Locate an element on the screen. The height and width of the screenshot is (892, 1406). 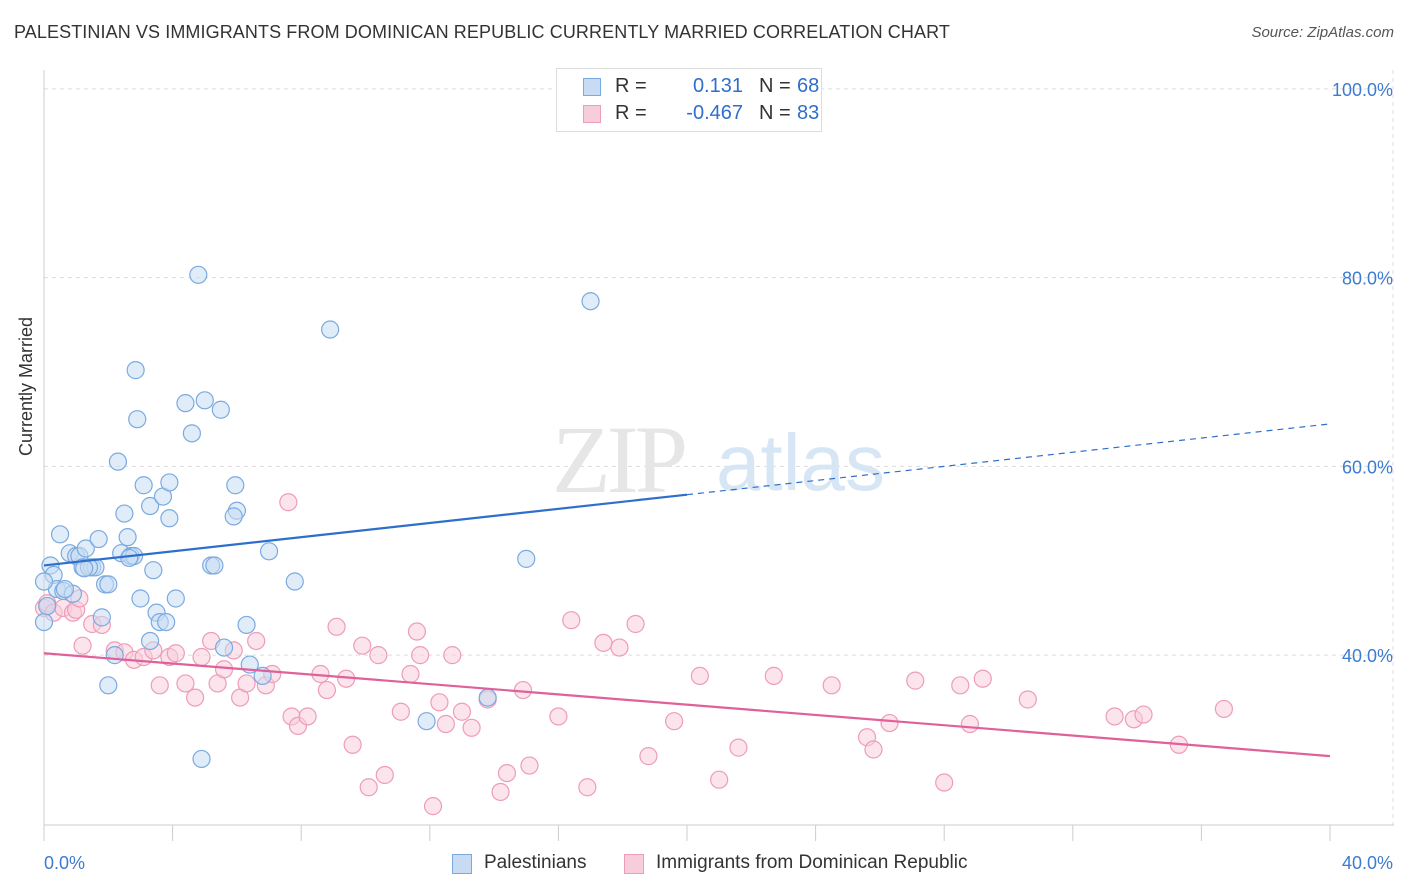
y-axis-label: Currently Married is located at coordinates (26, 386).